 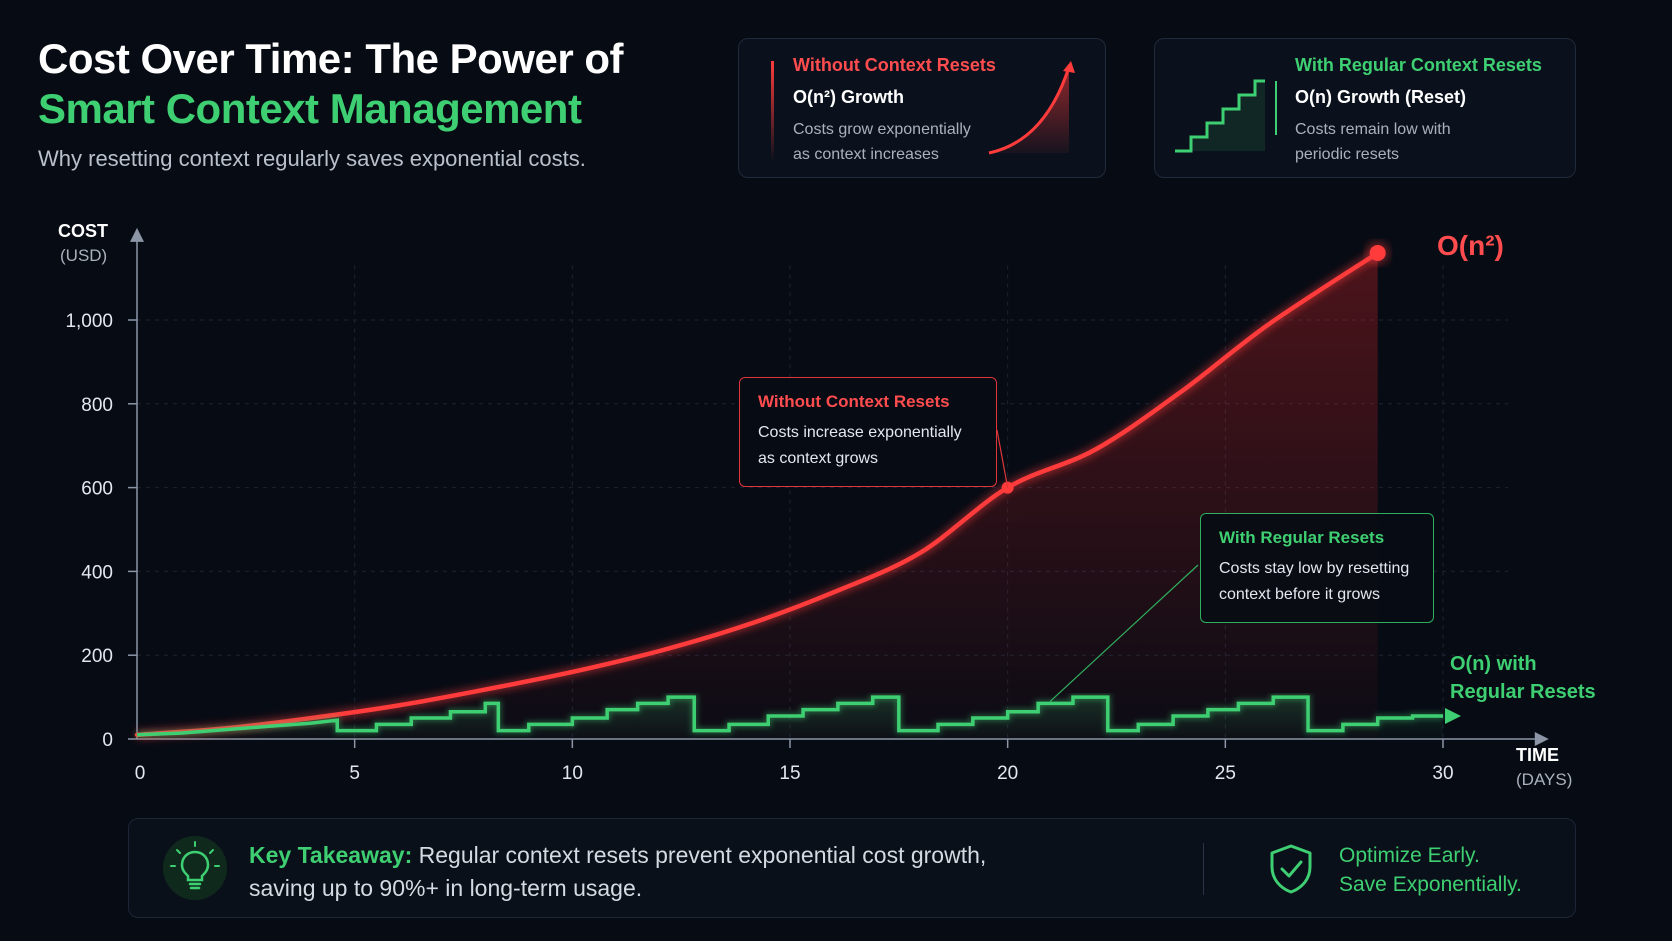 I want to click on takeaway-divider, so click(x=1203, y=869).